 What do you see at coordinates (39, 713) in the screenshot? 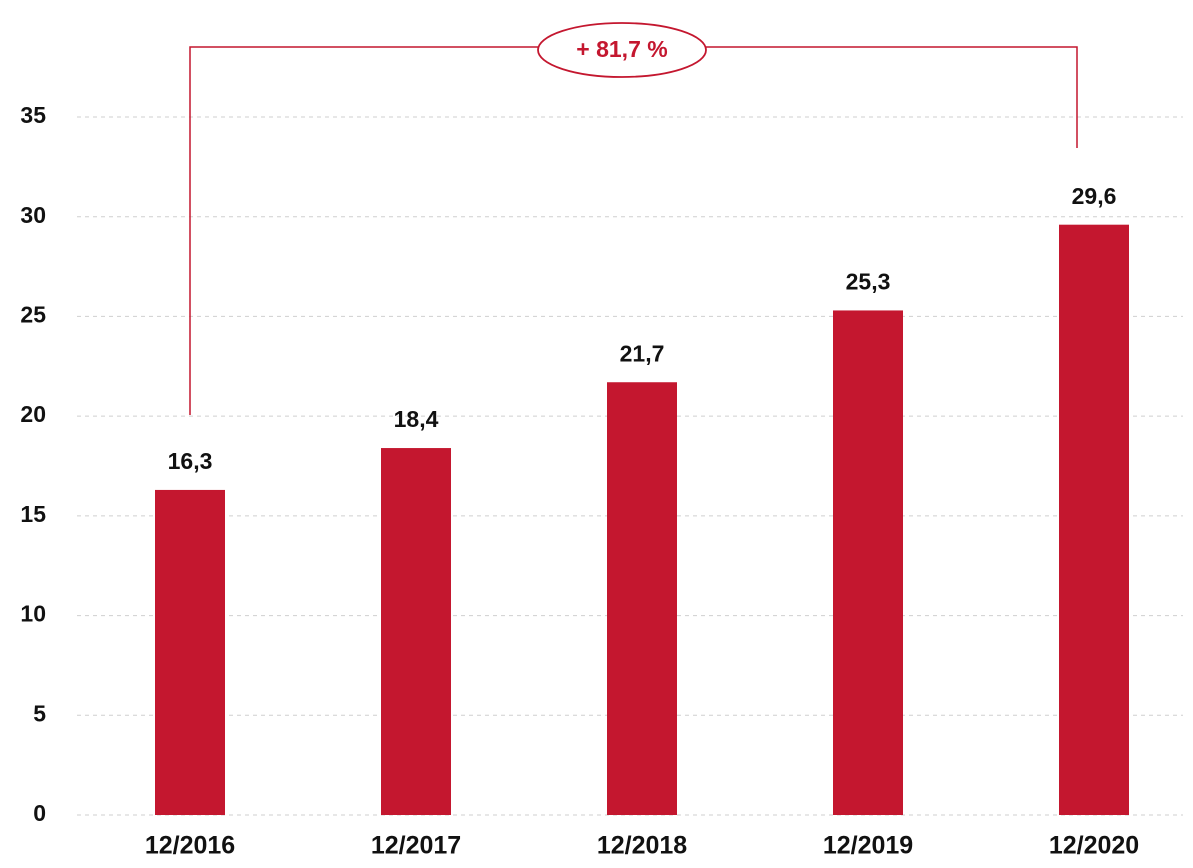
I see `y-tick-label: 5` at bounding box center [39, 713].